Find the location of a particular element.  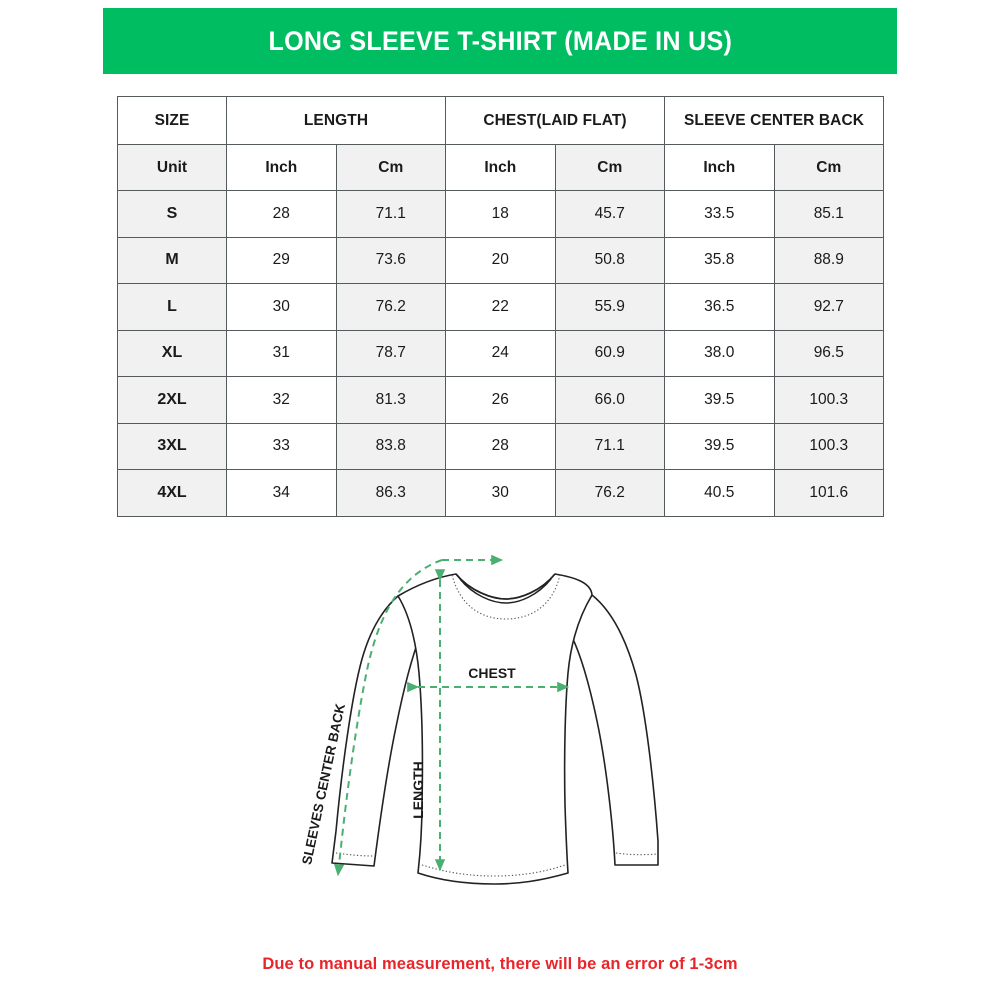

cell-length-cm: 76.2 is located at coordinates (391, 307).